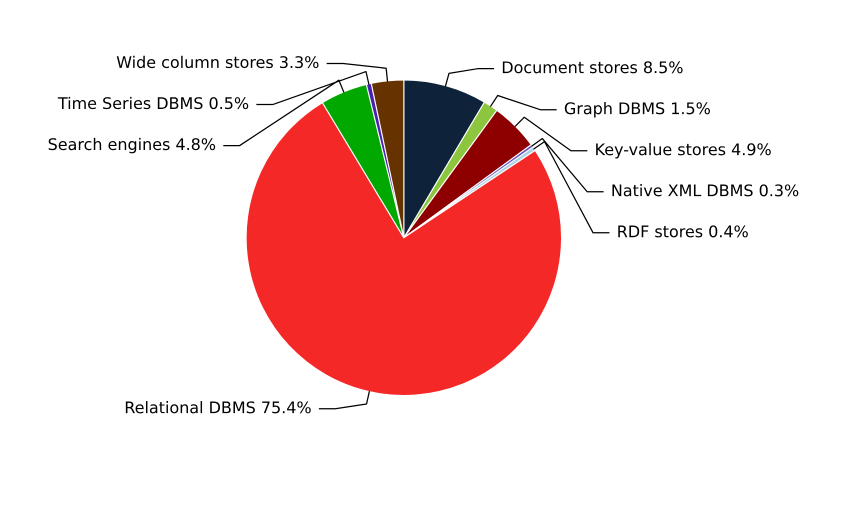 This screenshot has width=855, height=526. What do you see at coordinates (132, 146) in the screenshot?
I see `slice-label: Search engines 4.8%` at bounding box center [132, 146].